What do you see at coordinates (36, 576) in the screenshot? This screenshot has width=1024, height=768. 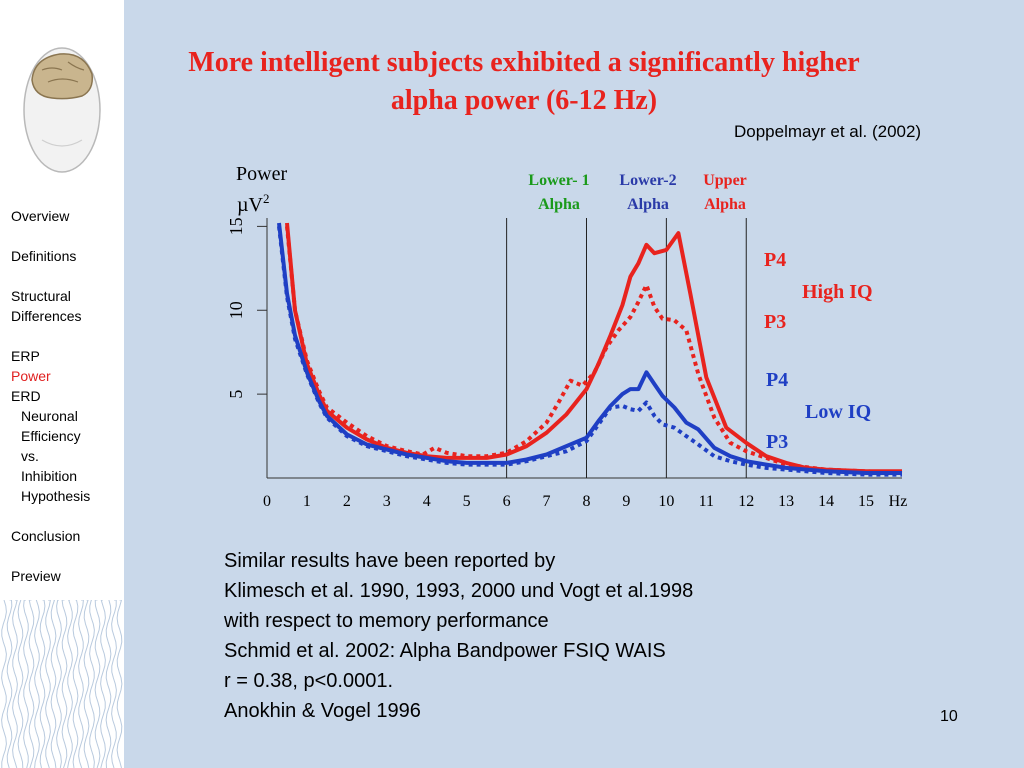 I see `sidebar-item-preview: Preview` at bounding box center [36, 576].